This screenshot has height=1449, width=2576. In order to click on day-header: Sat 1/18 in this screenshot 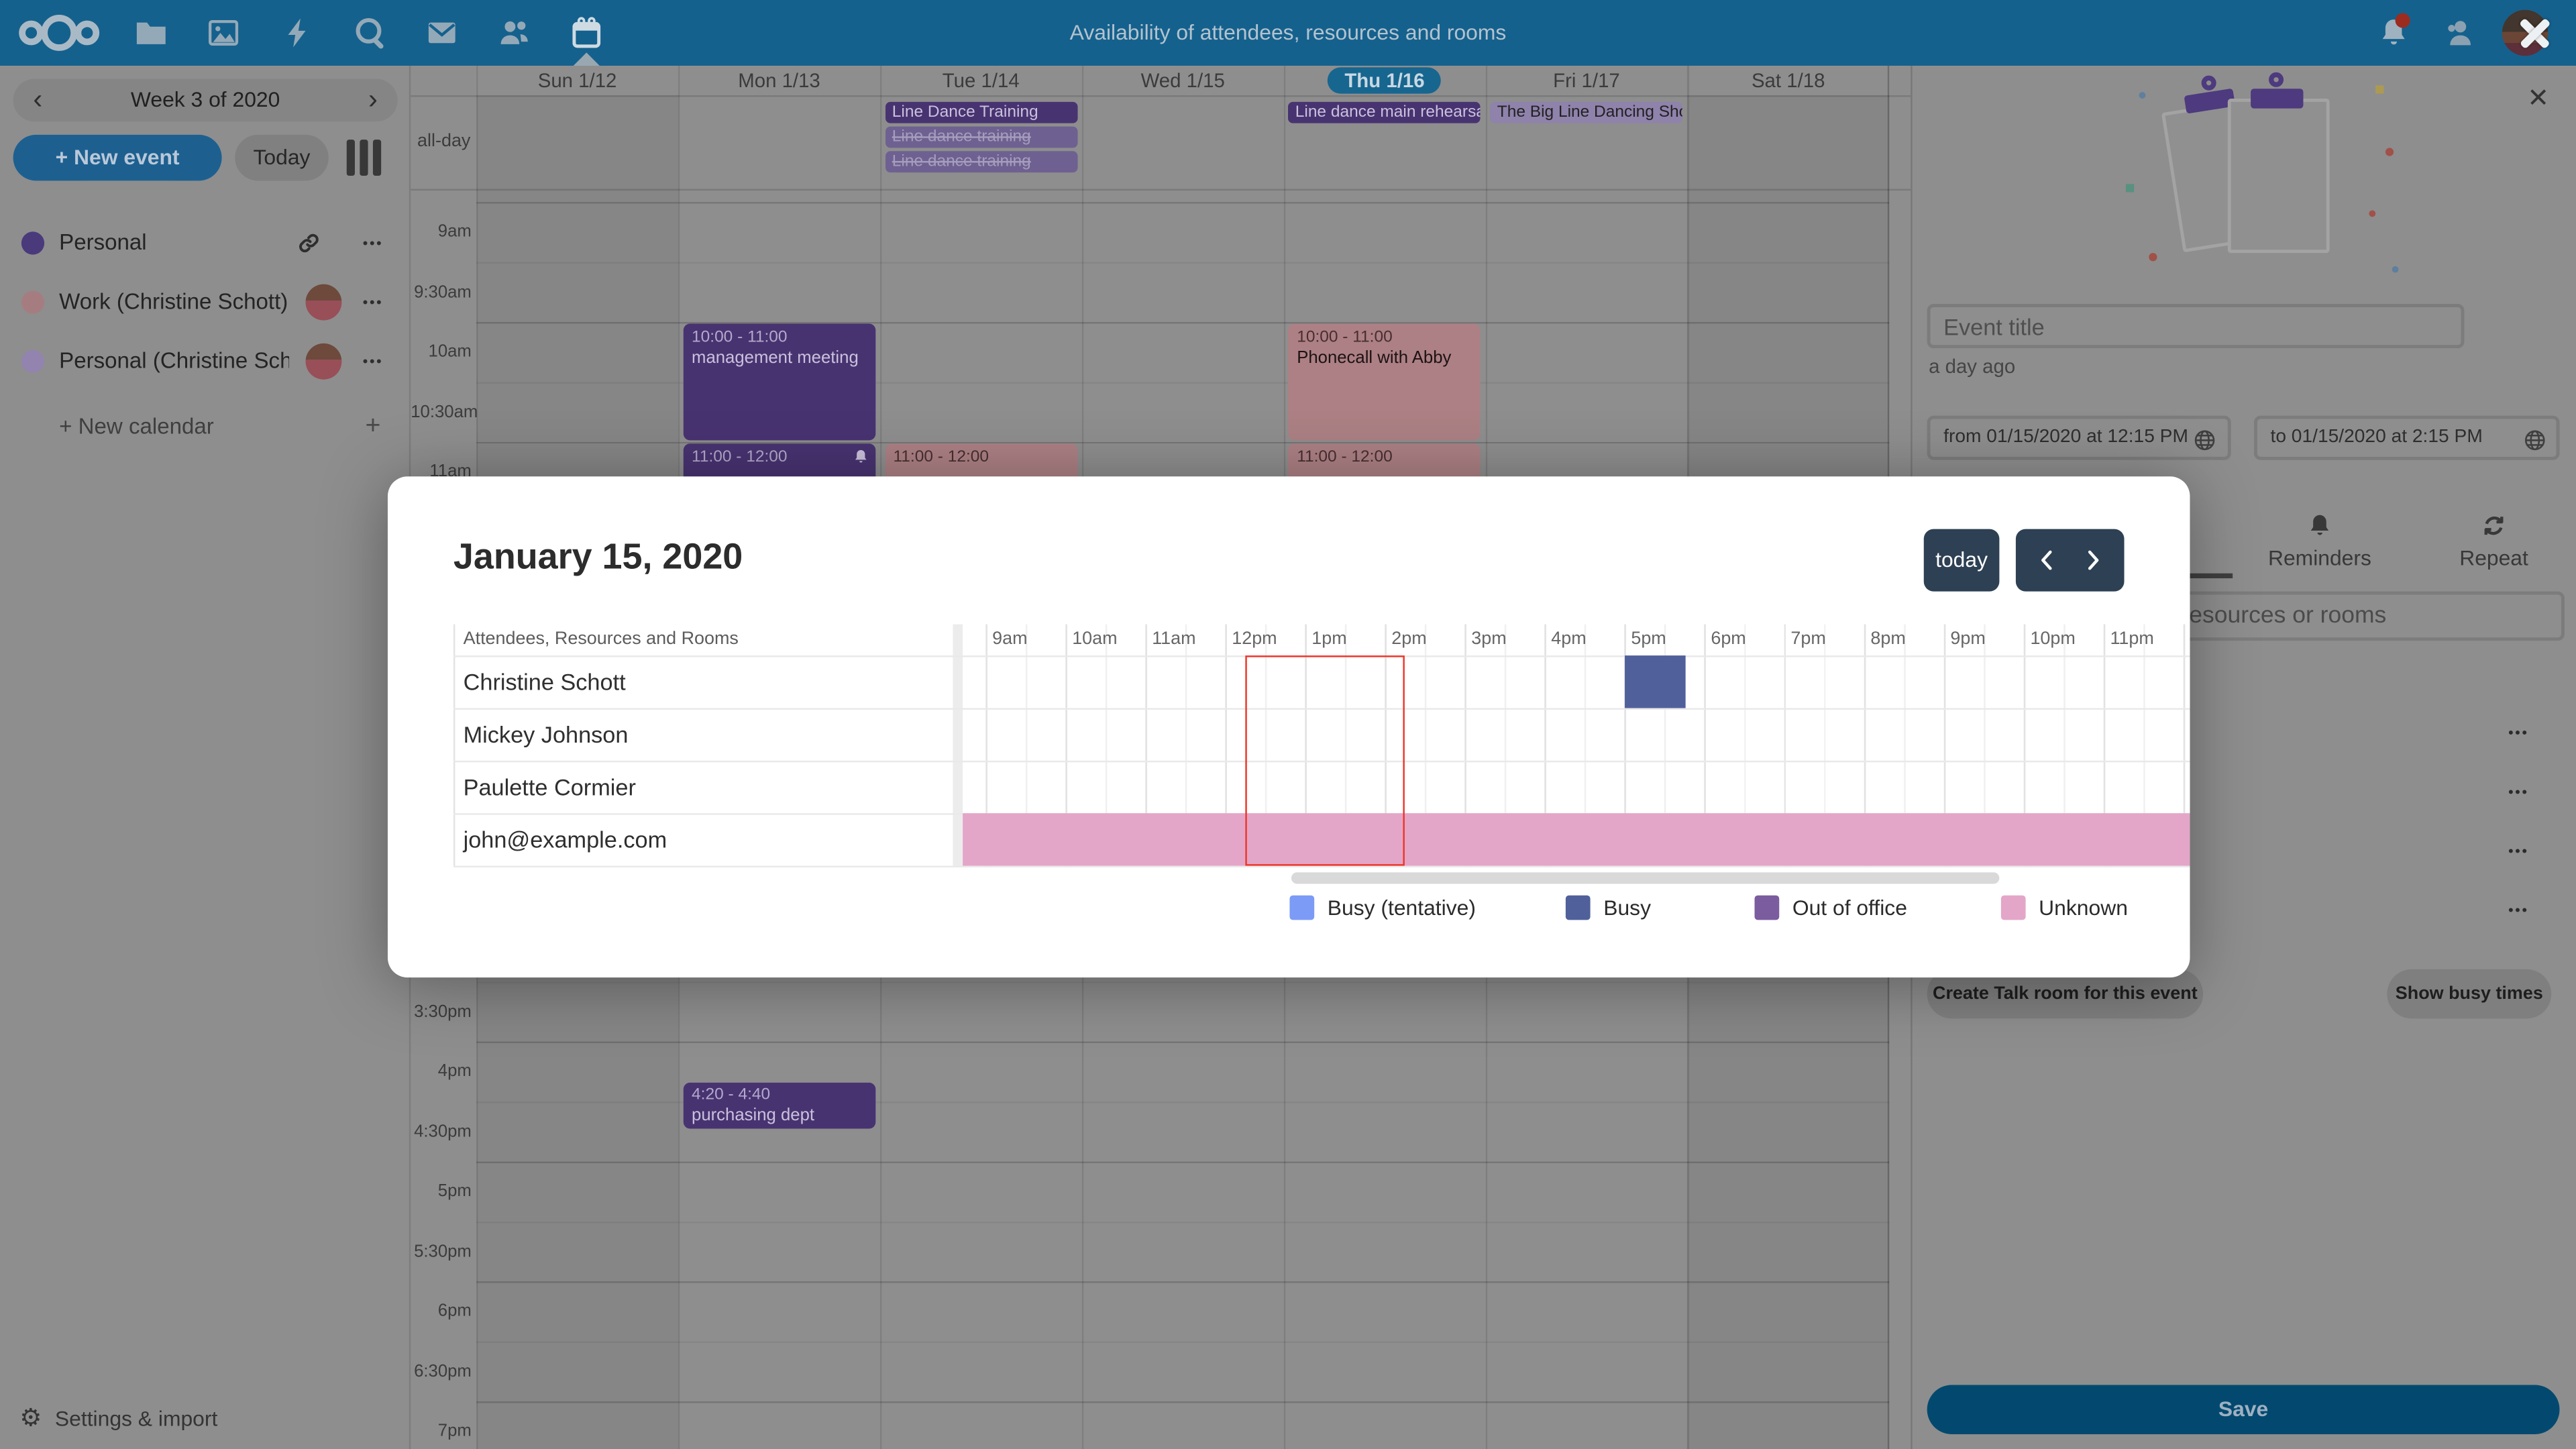, I will do `click(1788, 80)`.